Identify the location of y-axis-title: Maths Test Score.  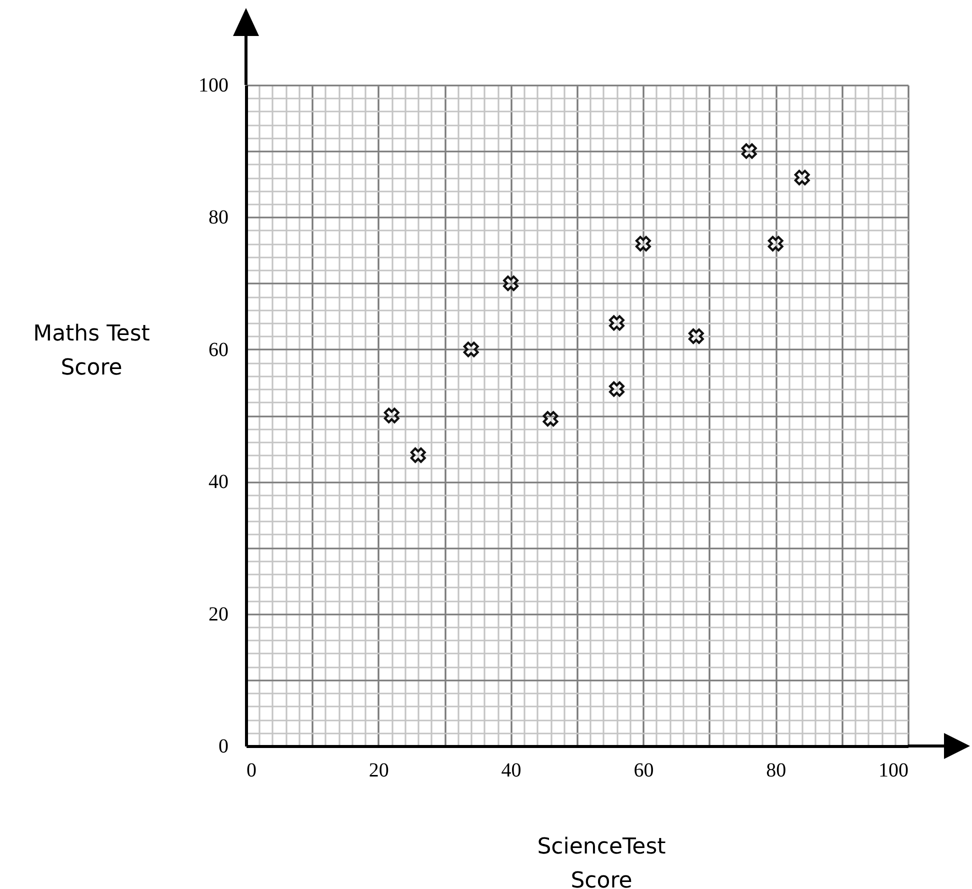
(91, 351).